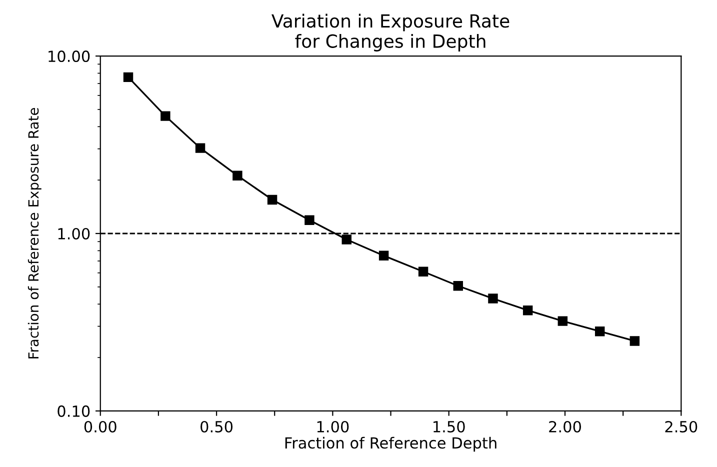 This screenshot has height=467, width=717. I want to click on x-tick-label: 0.00, so click(100, 426).